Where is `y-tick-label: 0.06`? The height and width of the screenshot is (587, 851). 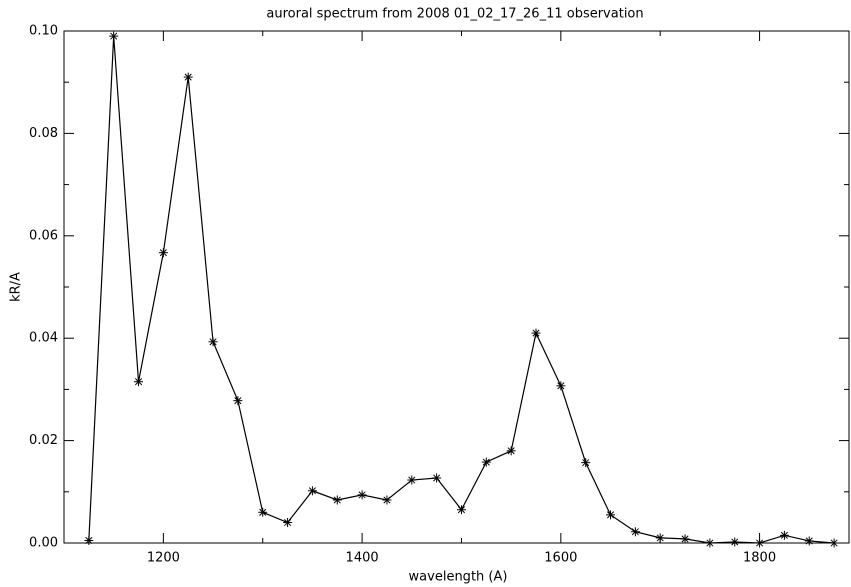 y-tick-label: 0.06 is located at coordinates (43, 235).